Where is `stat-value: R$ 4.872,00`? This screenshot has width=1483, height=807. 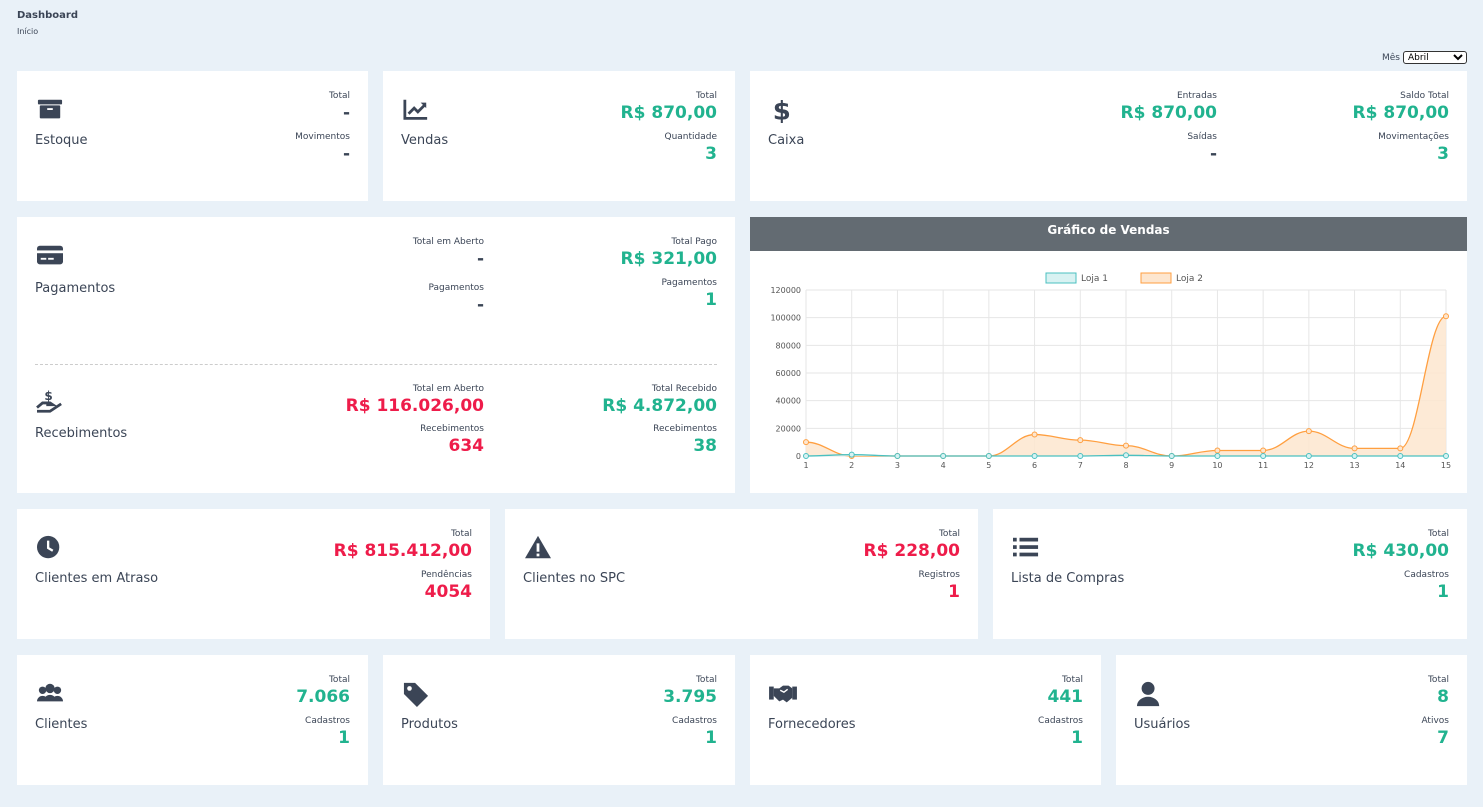
stat-value: R$ 4.872,00 is located at coordinates (659, 406).